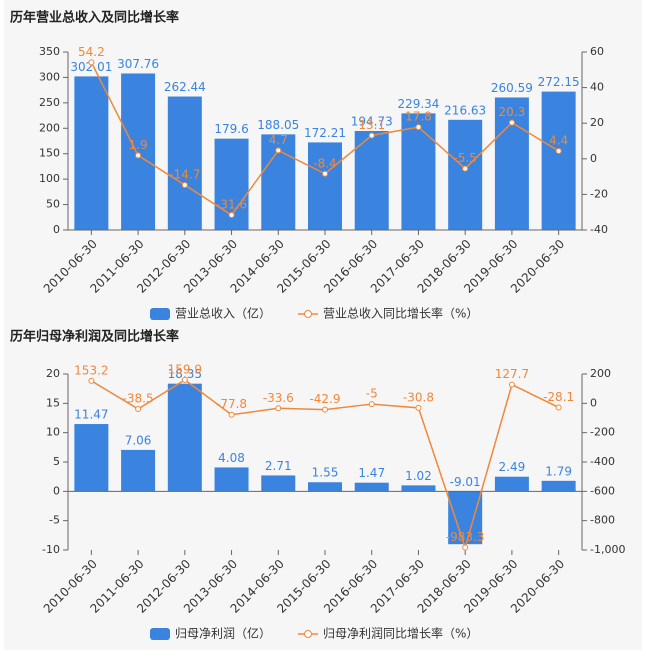  Describe the element at coordinates (49, 153) in the screenshot. I see `y-tick-label: 150` at that location.